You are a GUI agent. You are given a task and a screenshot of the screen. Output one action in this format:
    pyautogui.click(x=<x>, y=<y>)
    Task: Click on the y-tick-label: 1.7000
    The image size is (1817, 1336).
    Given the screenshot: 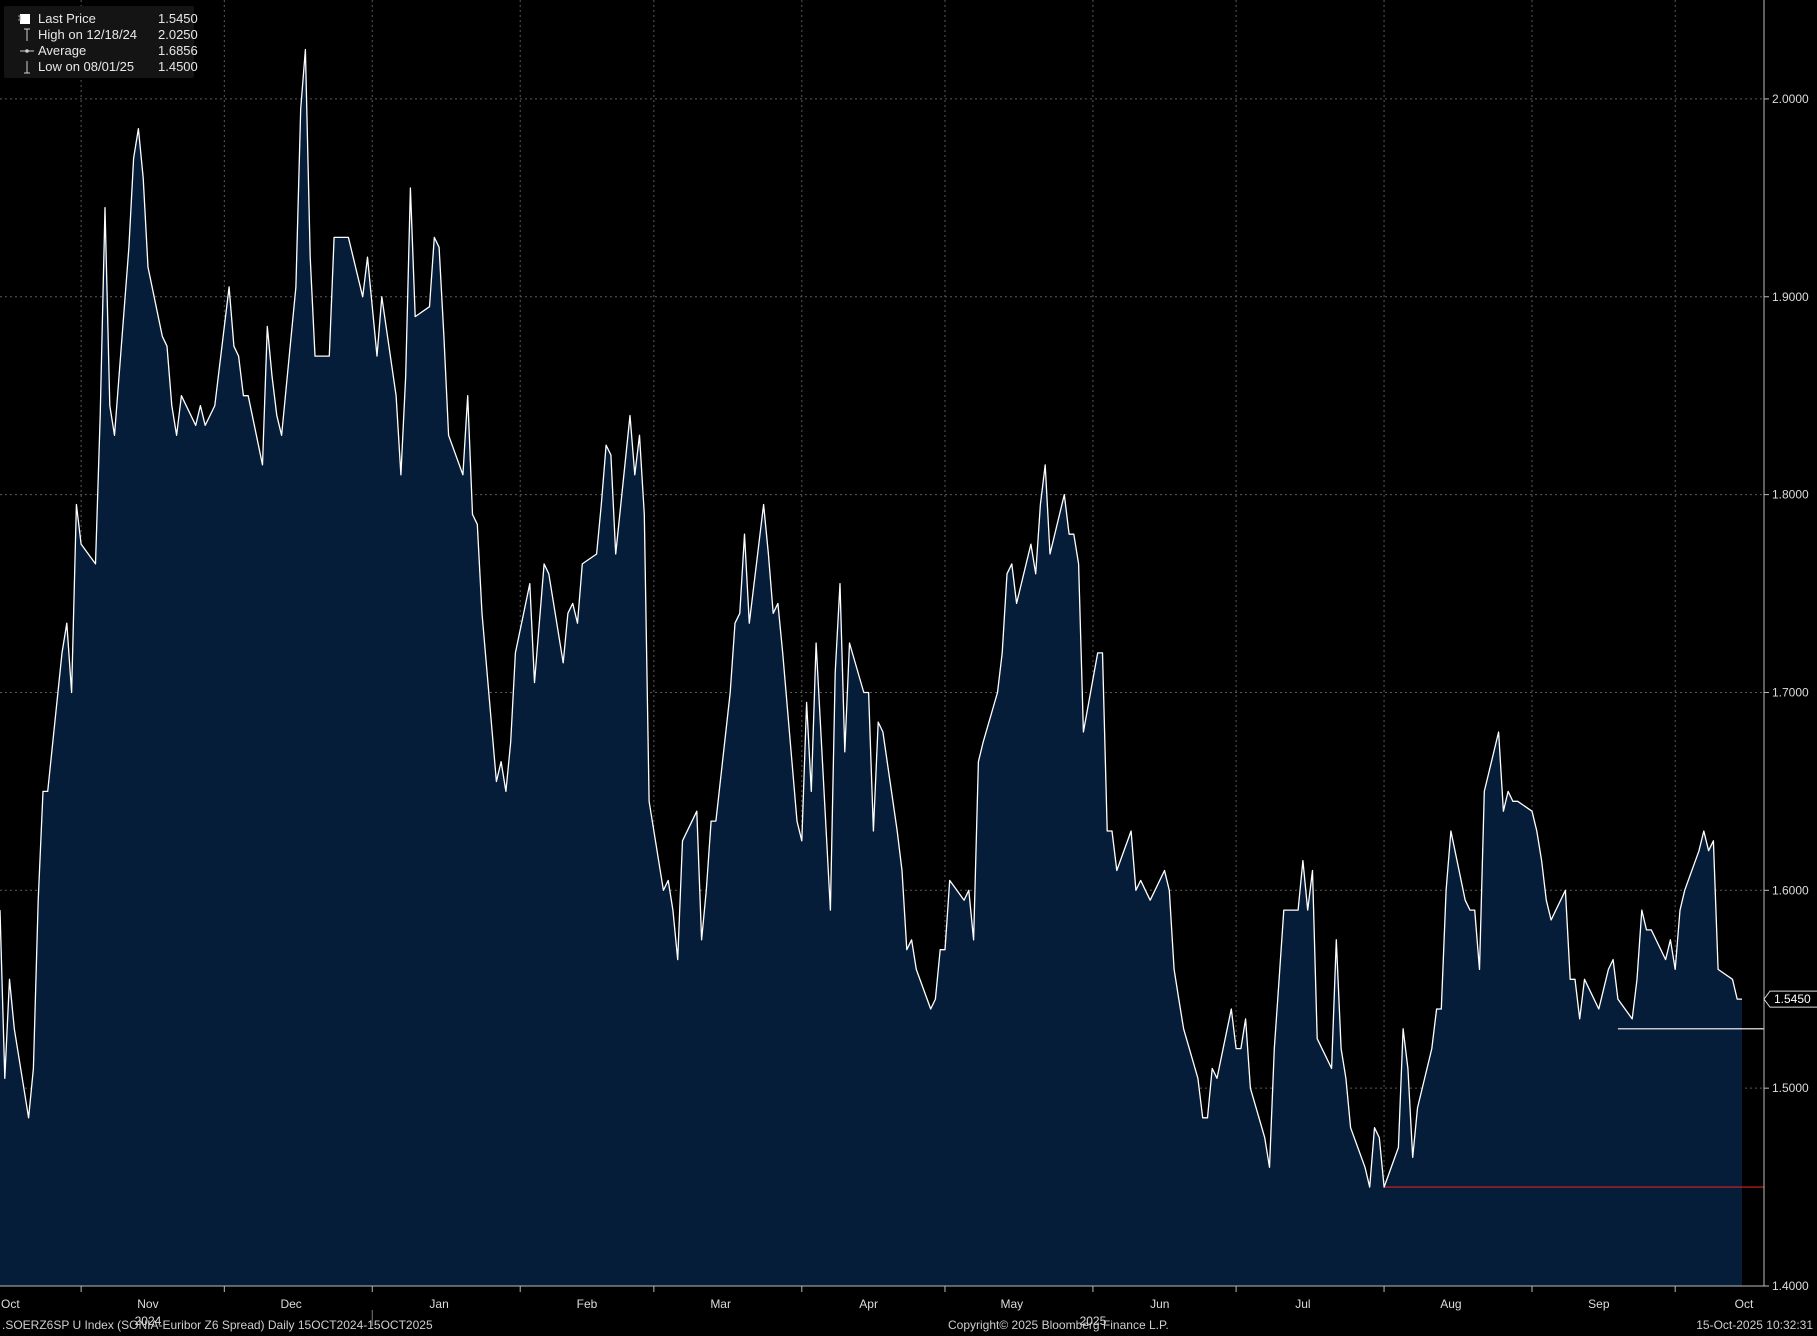 What is the action you would take?
    pyautogui.click(x=1790, y=692)
    